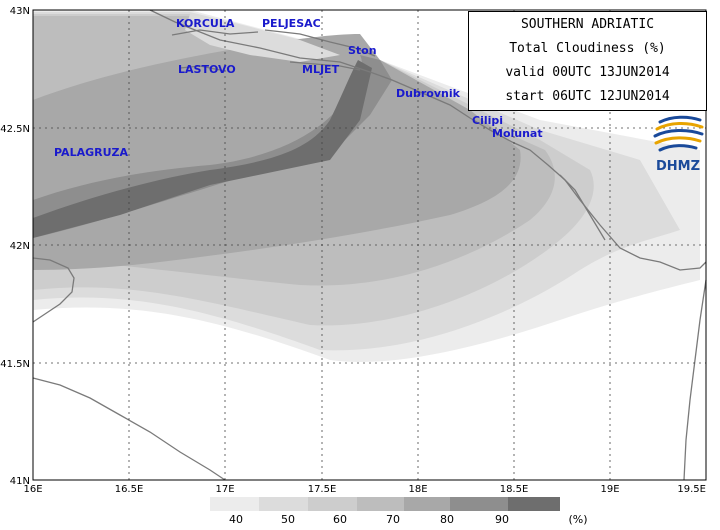  What do you see at coordinates (20, 11) in the screenshot?
I see `y-tick-label: 43N` at bounding box center [20, 11].